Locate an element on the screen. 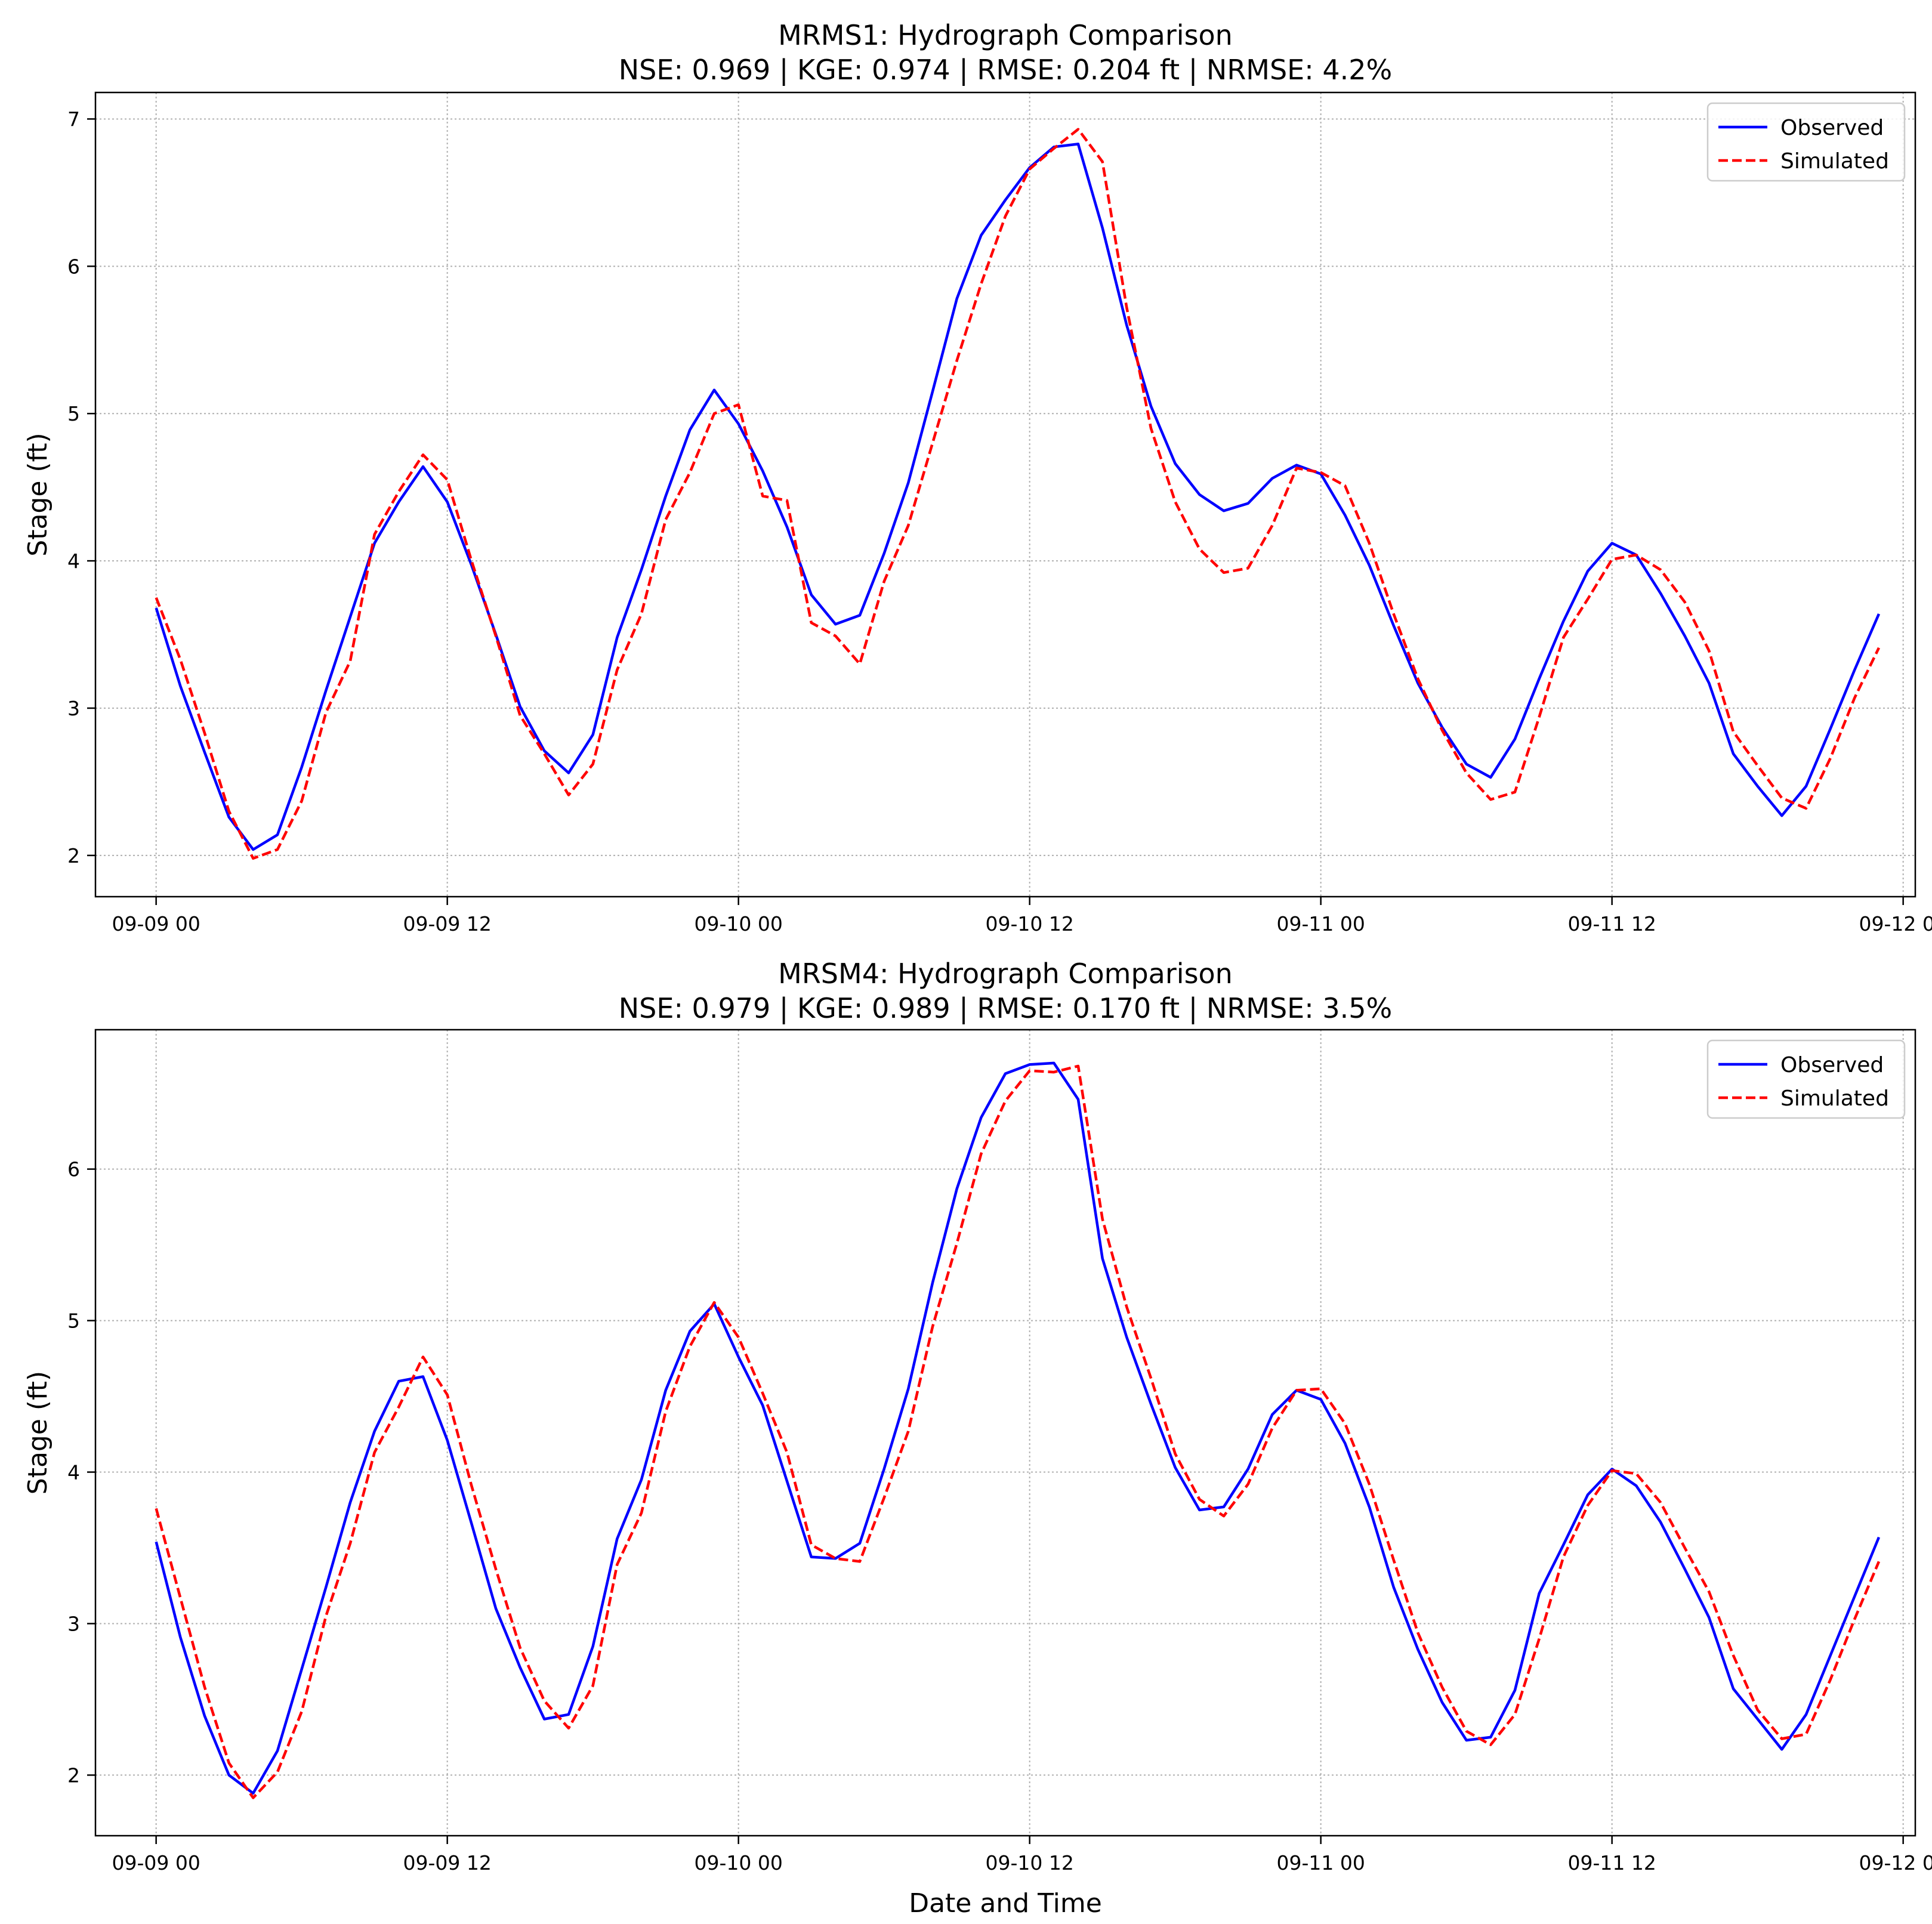  y-tick-label: 7 is located at coordinates (73, 119).